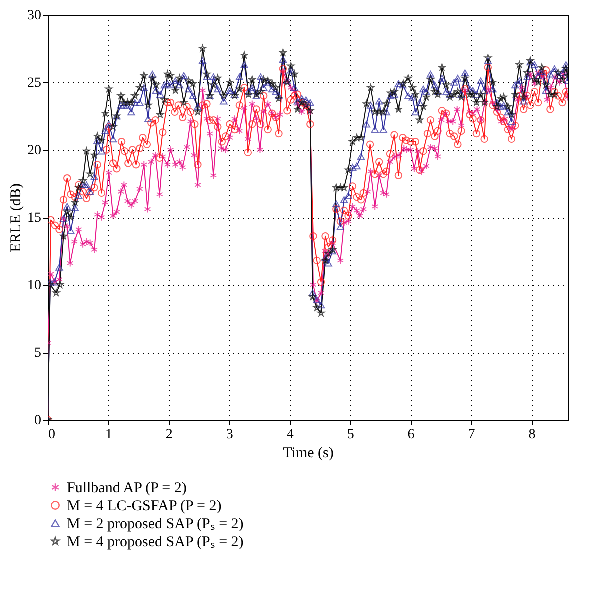 This screenshot has height=613, width=614. I want to click on y-tick-label: 0, so click(38, 421).